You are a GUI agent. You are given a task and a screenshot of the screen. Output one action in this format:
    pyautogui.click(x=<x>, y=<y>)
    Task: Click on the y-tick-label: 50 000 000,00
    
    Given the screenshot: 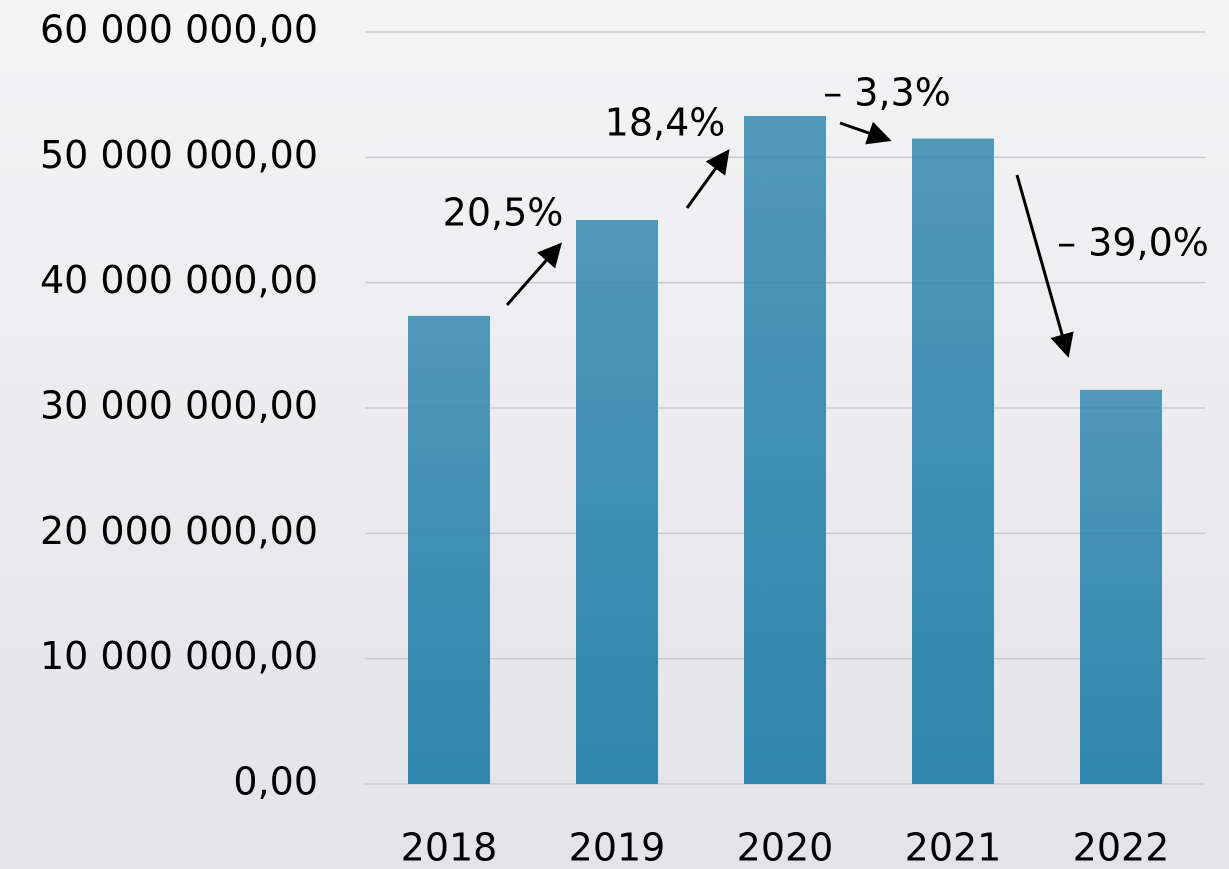 What is the action you would take?
    pyautogui.click(x=179, y=155)
    